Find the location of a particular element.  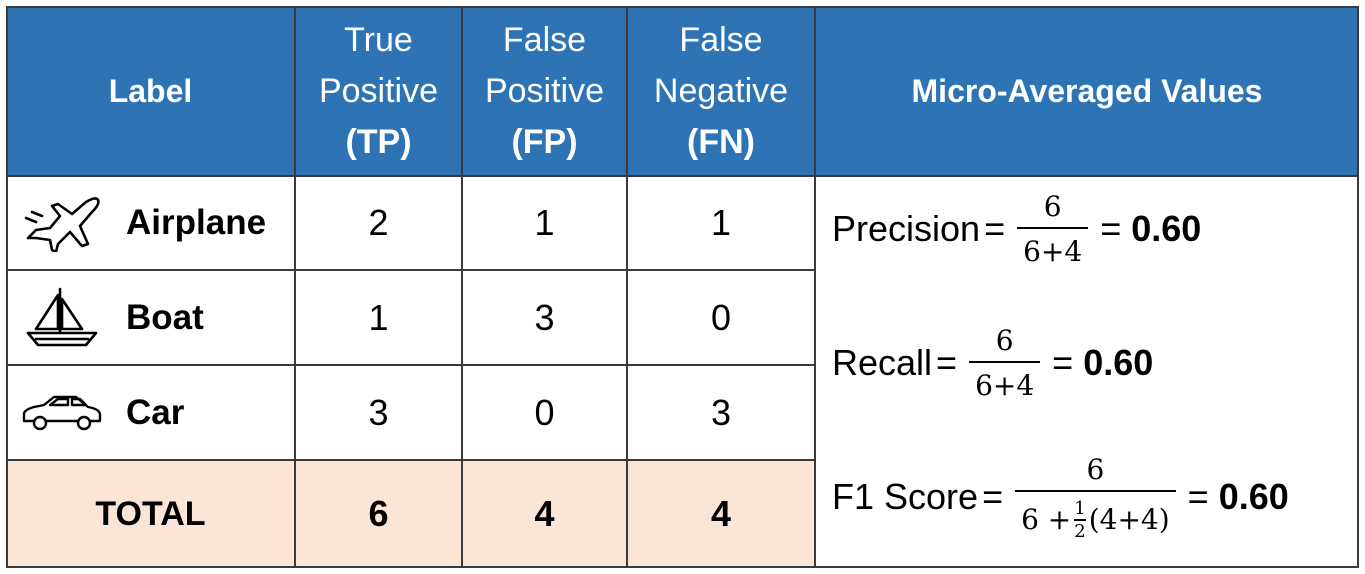

header-tp-line1: True is located at coordinates (378, 39).